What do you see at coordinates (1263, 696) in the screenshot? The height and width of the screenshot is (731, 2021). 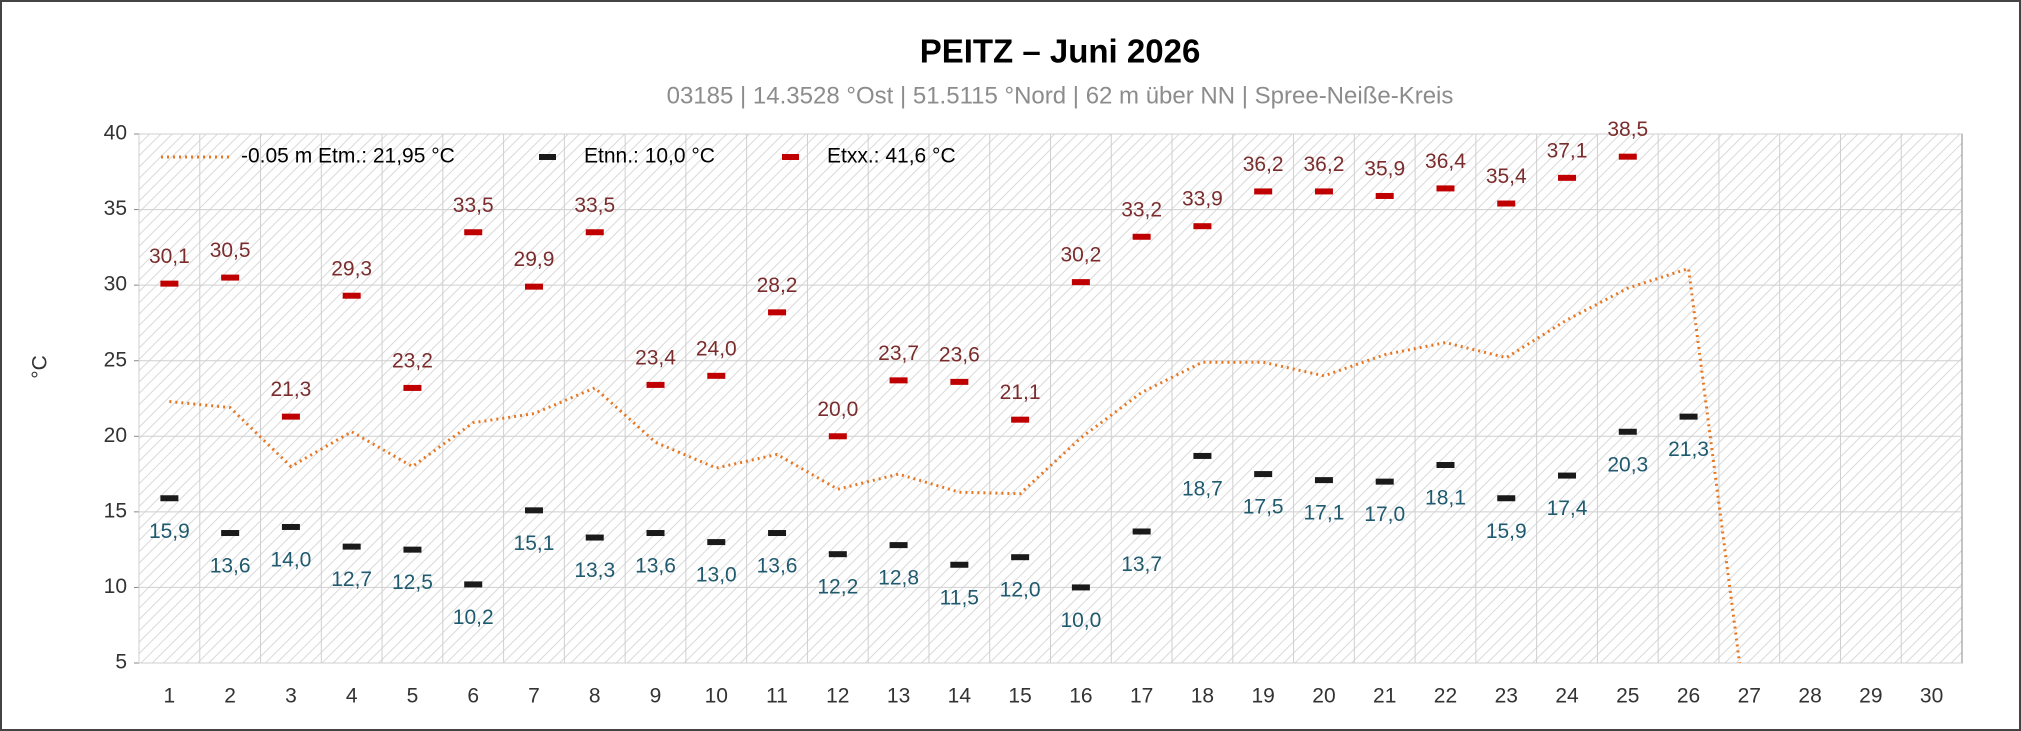 I see `x-tick-label: 19` at bounding box center [1263, 696].